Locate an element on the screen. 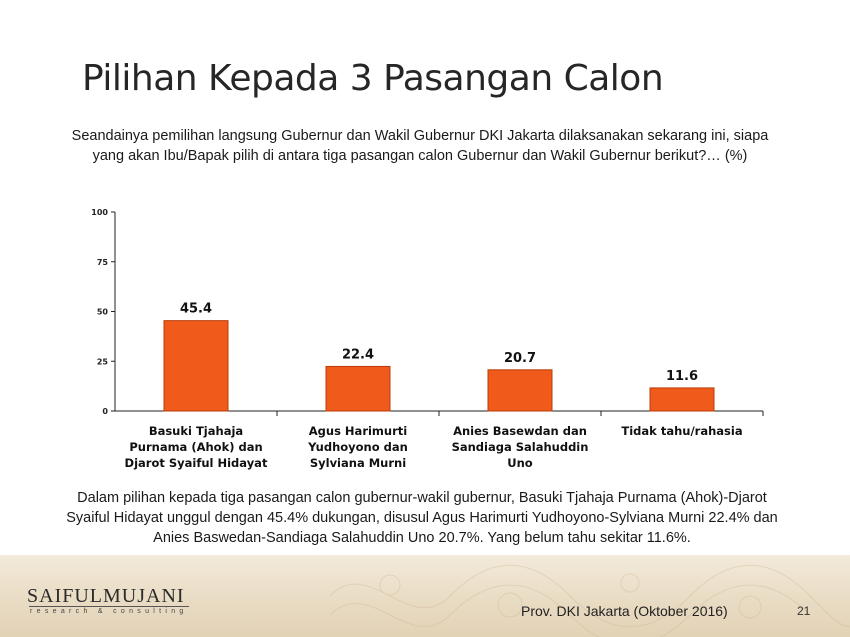 This screenshot has height=637, width=850. source-note: Prov. DKI Jakarta (Oktober 2016) is located at coordinates (624, 611).